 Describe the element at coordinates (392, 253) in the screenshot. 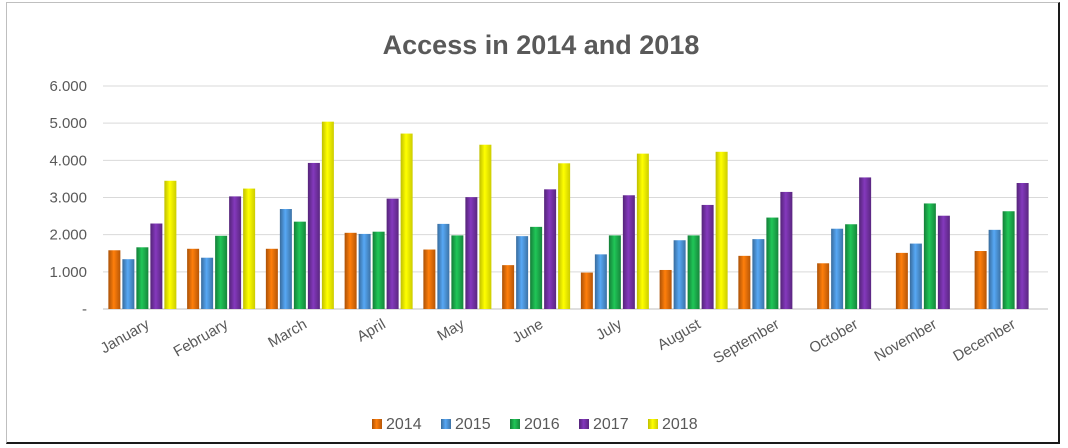

I see `bar-2017-april` at that location.